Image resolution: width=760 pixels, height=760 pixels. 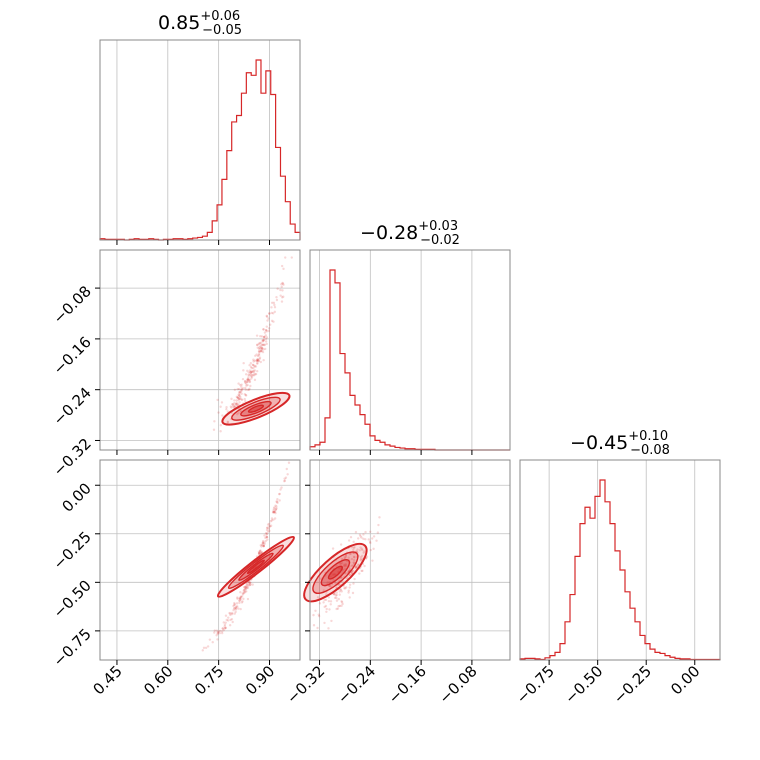 What do you see at coordinates (107, 680) in the screenshot?
I see `x-tick-label: 0.45` at bounding box center [107, 680].